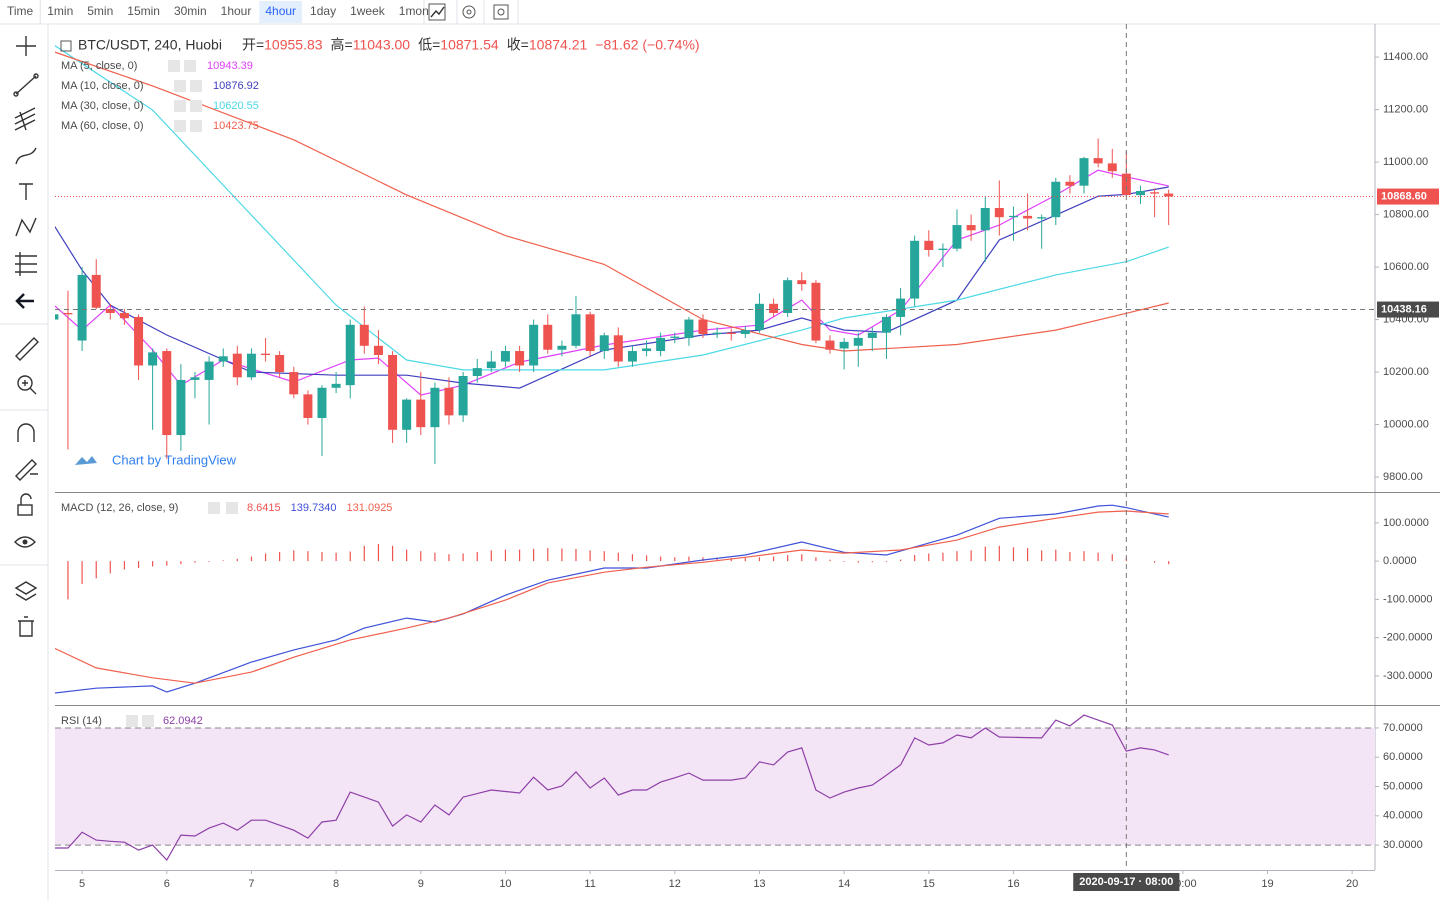 This screenshot has width=1440, height=900. What do you see at coordinates (1403, 757) in the screenshot?
I see `y-tick-label: 60.0000` at bounding box center [1403, 757].